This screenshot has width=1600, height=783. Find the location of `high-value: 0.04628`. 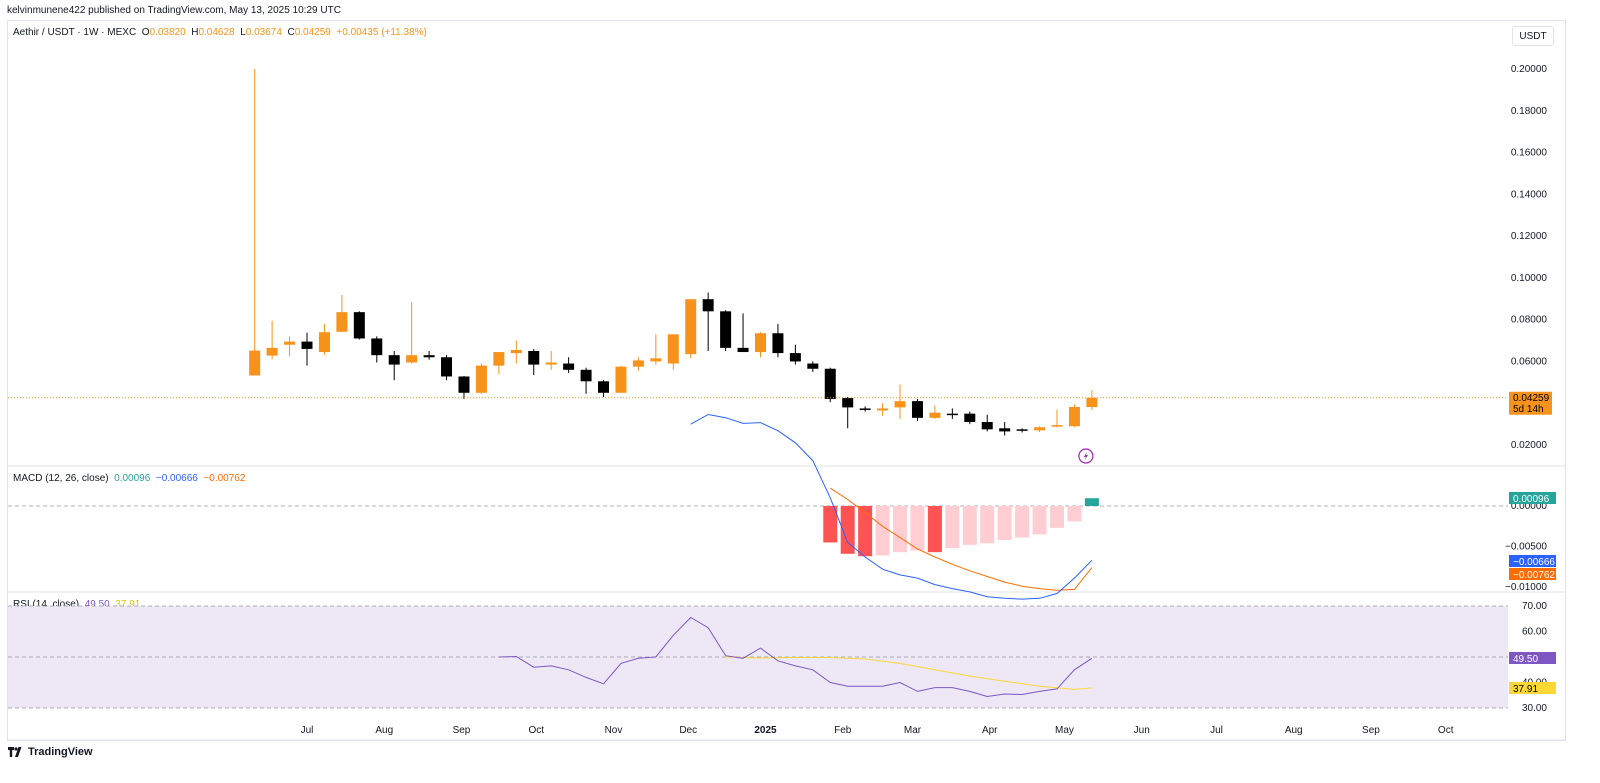

high-value: 0.04628 is located at coordinates (216, 32).